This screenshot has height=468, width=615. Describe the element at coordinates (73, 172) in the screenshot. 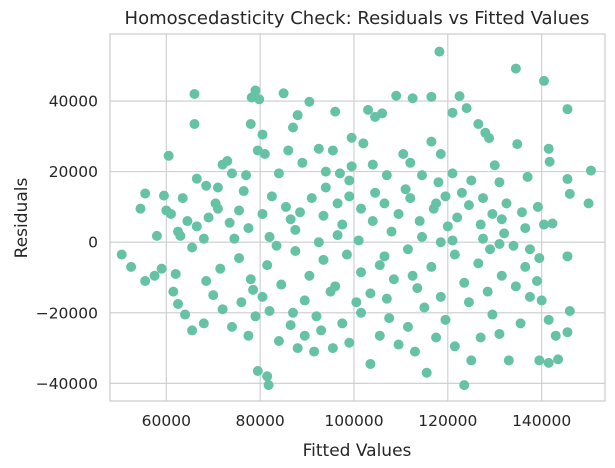

I see `y-tick-label: 20000` at that location.